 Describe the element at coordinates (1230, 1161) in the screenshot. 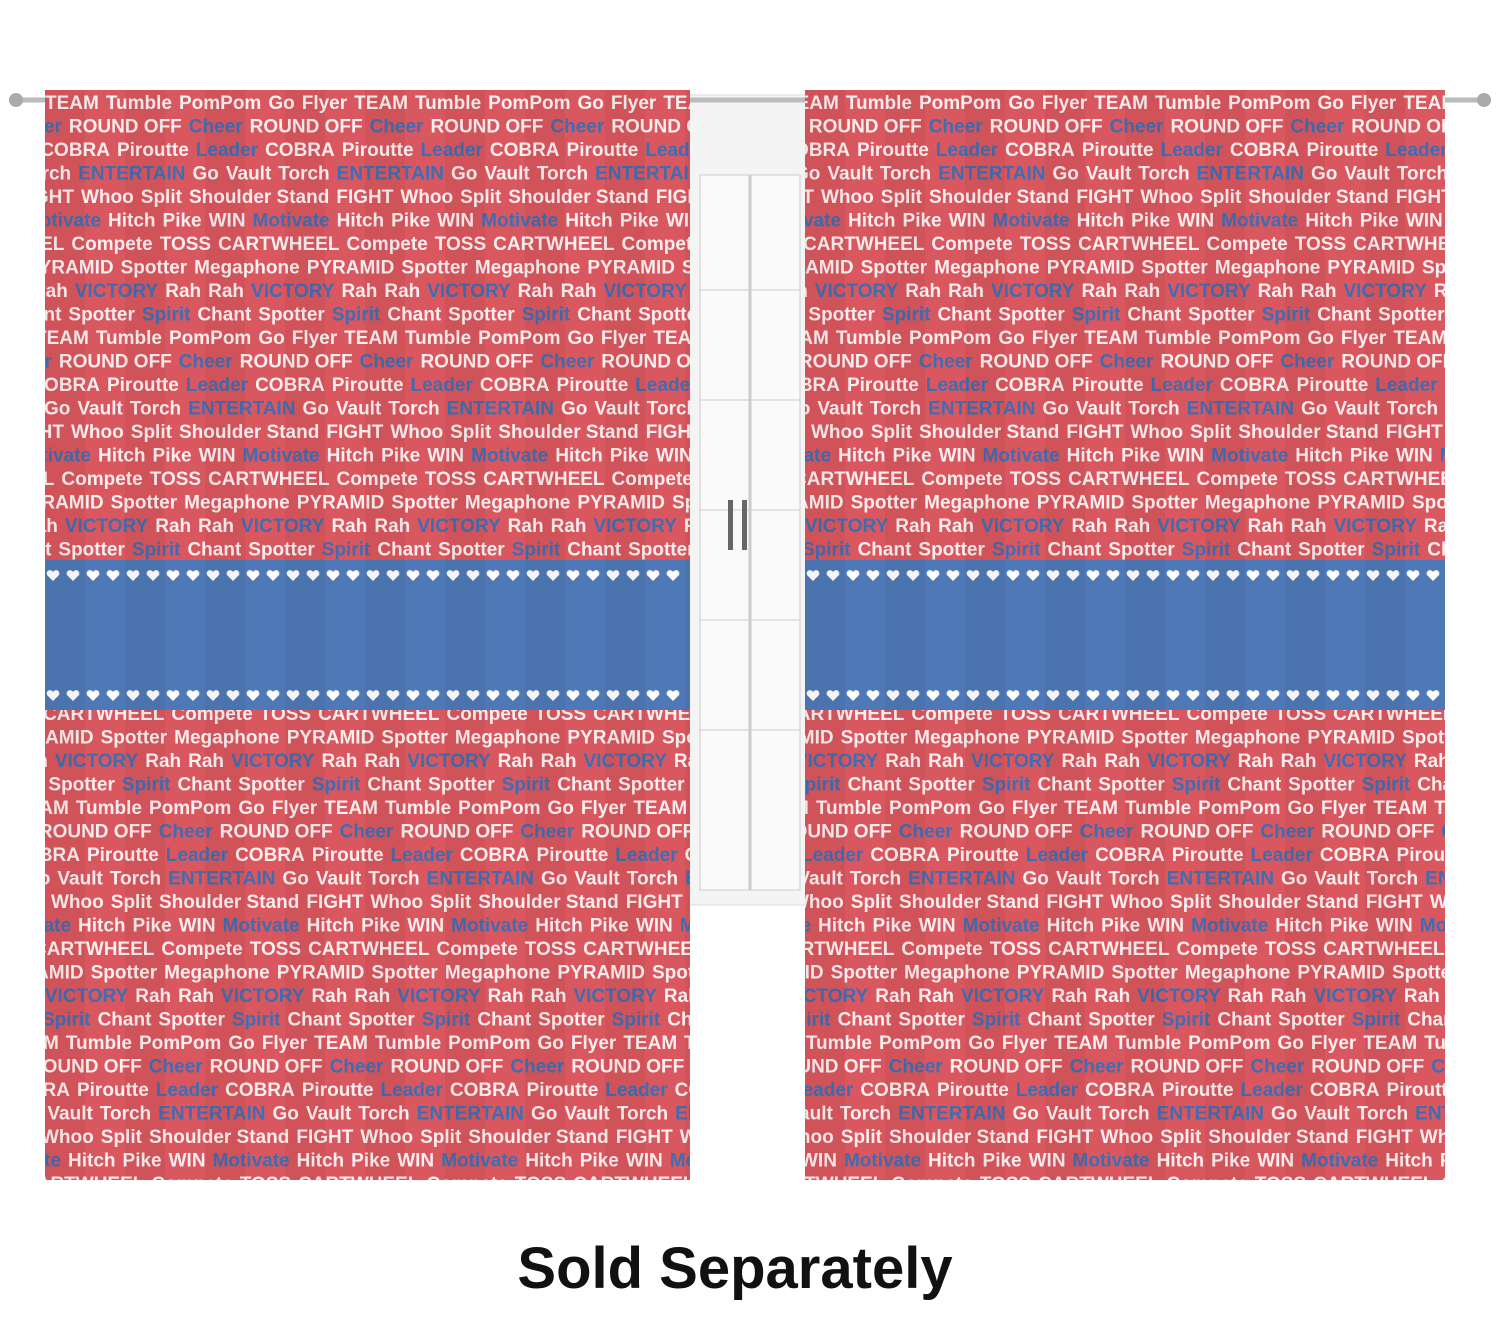

I see `pattern-word: Pike` at that location.